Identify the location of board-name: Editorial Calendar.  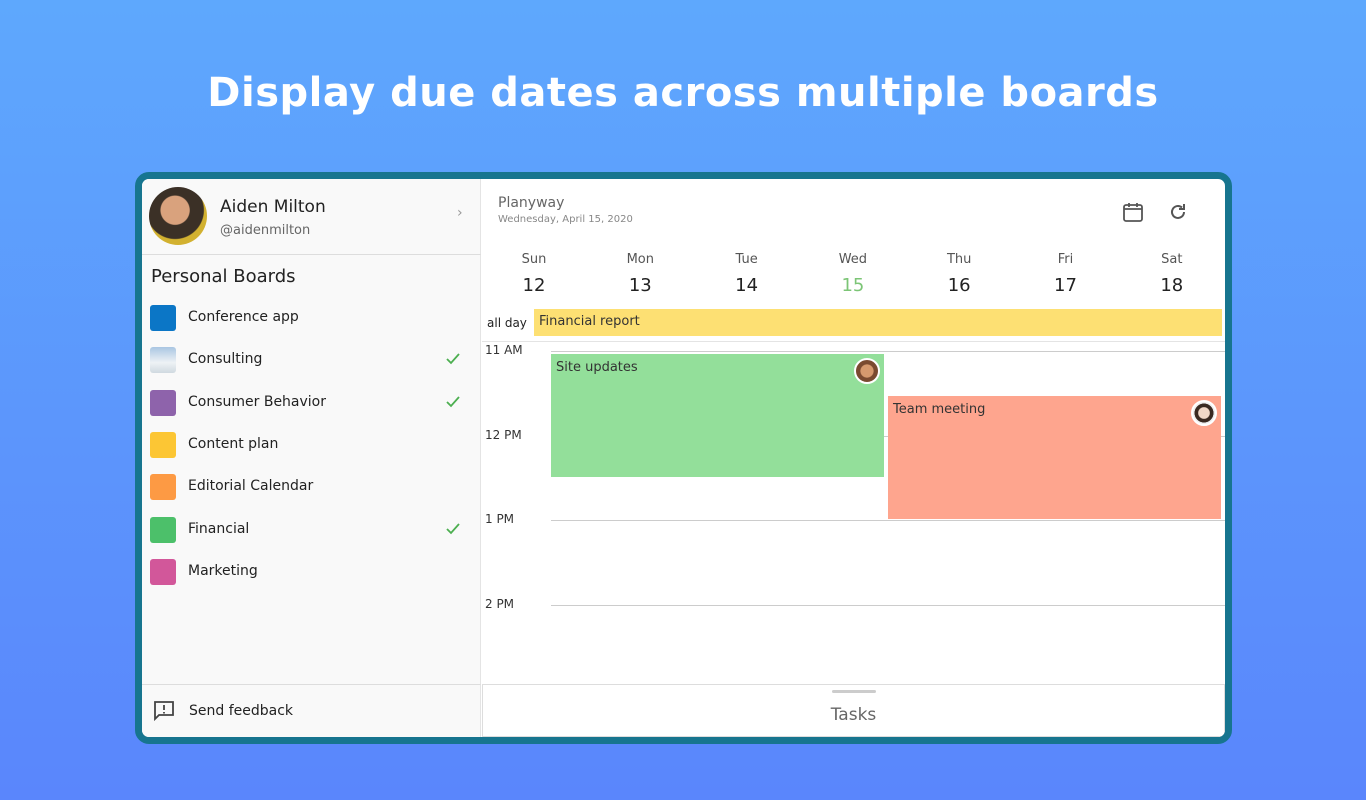
(251, 486).